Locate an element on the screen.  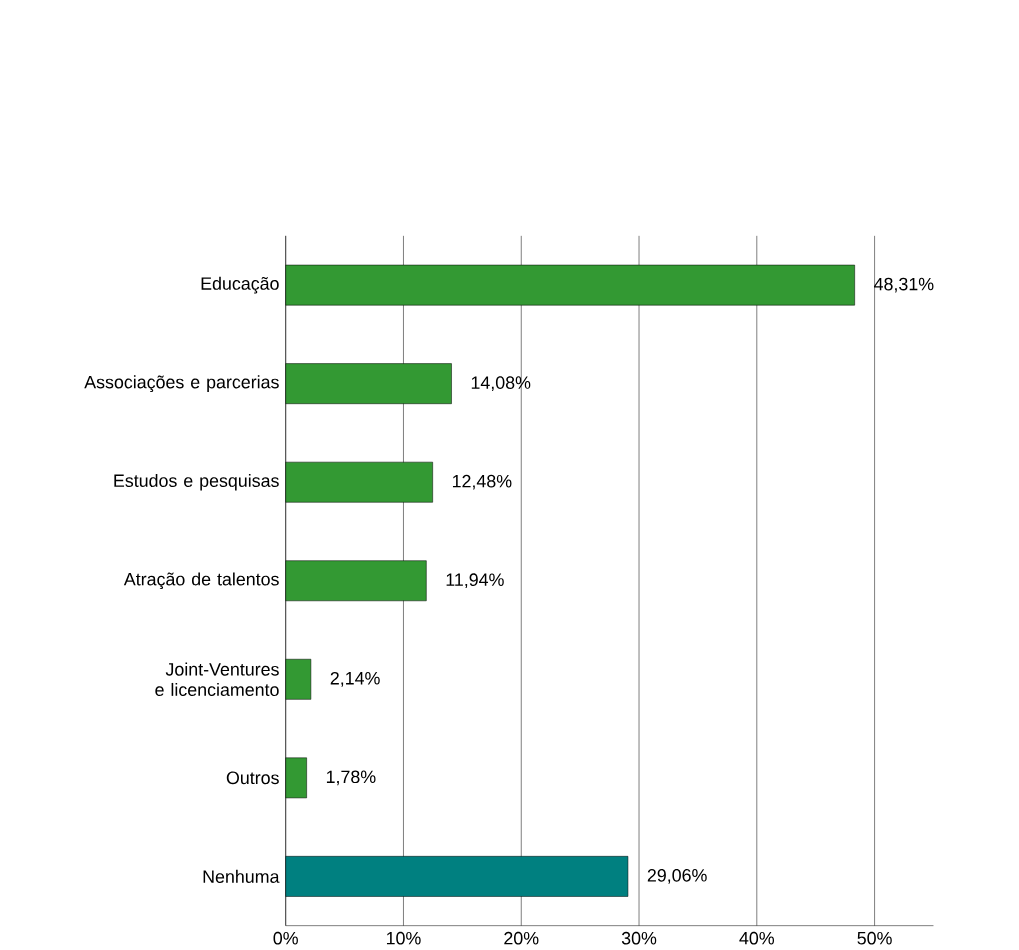
y-tick-label: Joint-Ventures e licenciamento is located at coordinates (217, 679).